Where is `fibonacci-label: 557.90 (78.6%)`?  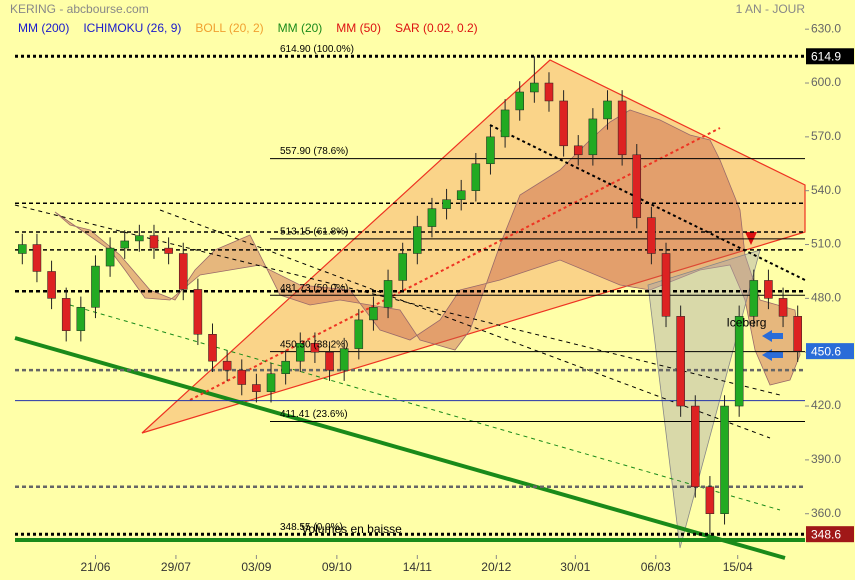 fibonacci-label: 557.90 (78.6%) is located at coordinates (314, 151).